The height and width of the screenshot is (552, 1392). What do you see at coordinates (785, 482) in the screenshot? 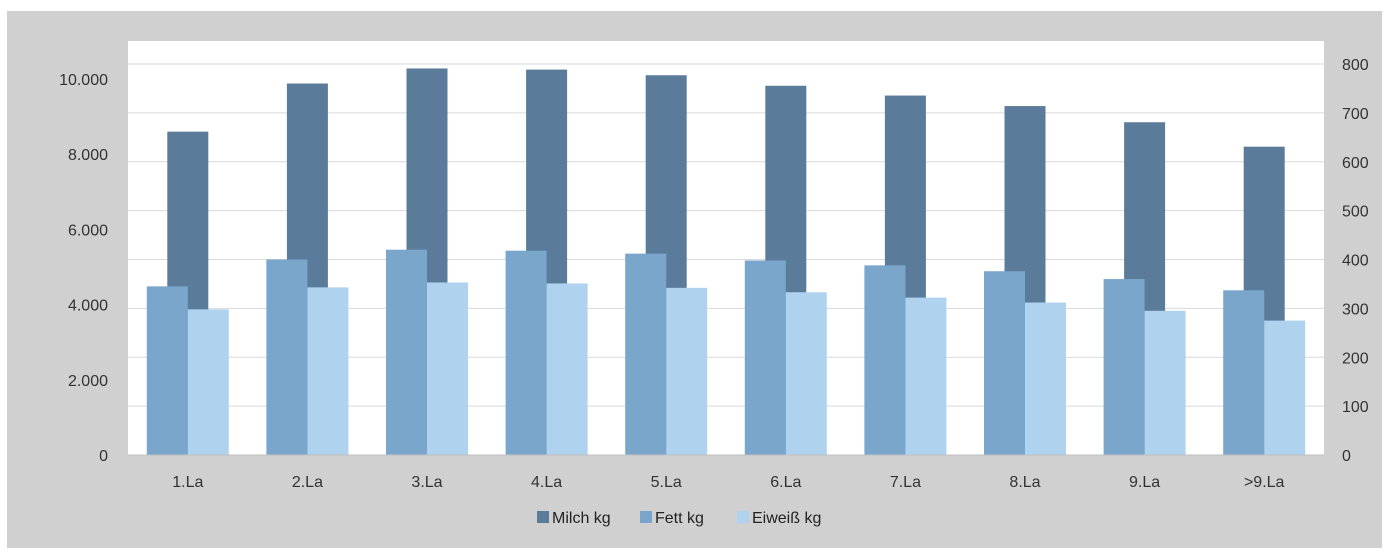
I see `x-tick-label: 6.La` at bounding box center [785, 482].